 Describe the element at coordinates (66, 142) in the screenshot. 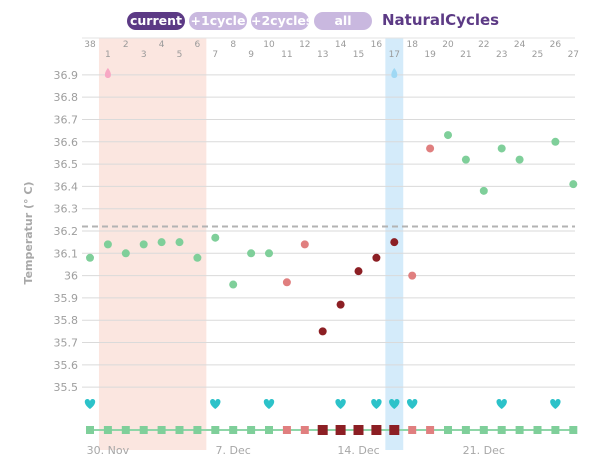

I see `y-tick-label: 36.6` at that location.